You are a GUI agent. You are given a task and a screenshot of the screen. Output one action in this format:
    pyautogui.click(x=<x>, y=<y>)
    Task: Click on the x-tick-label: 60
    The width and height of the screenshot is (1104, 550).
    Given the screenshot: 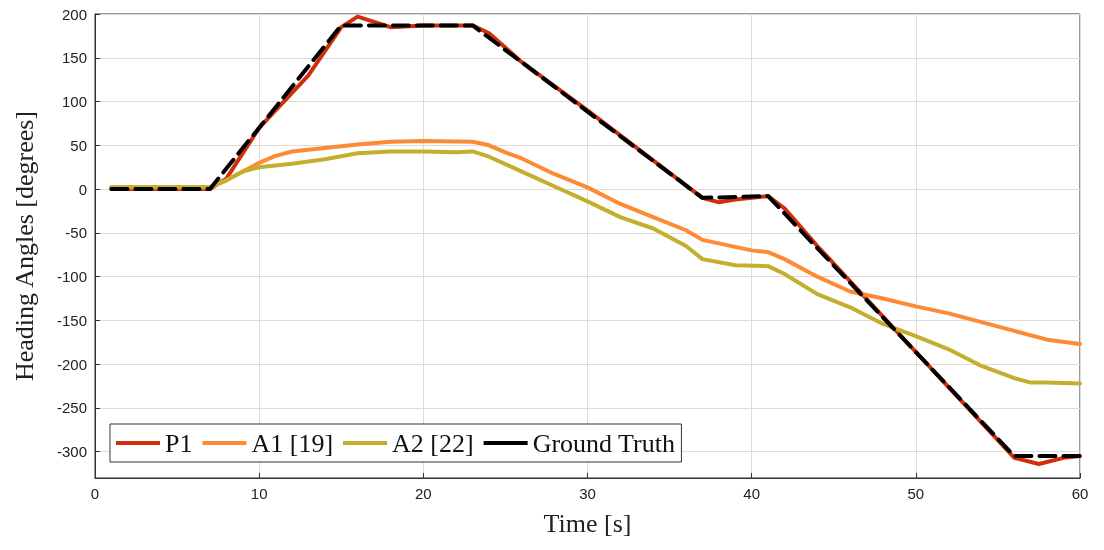 What is the action you would take?
    pyautogui.click(x=1080, y=493)
    